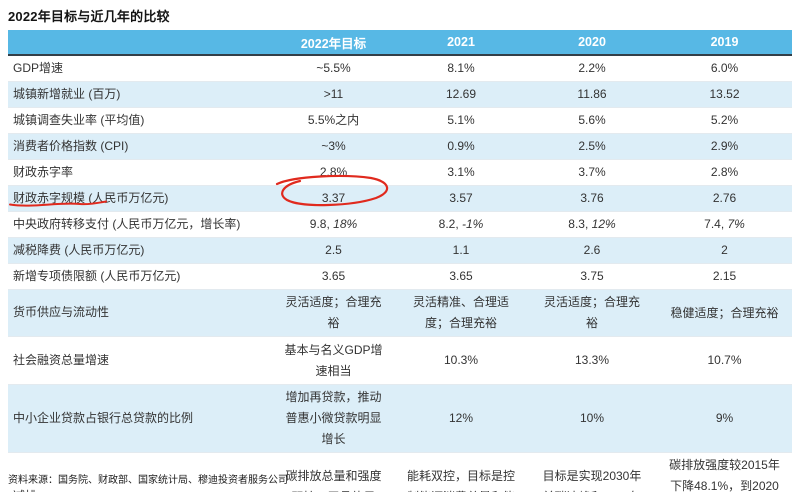  Describe the element at coordinates (61, 359) in the screenshot. I see `row-label: 社会融资总量增速` at that location.